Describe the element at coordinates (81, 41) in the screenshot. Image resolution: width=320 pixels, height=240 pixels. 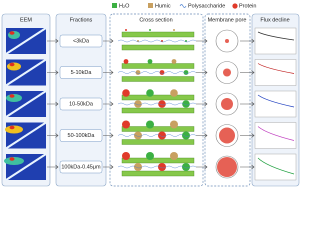
I see `fraction-label: <3kDa` at that location.